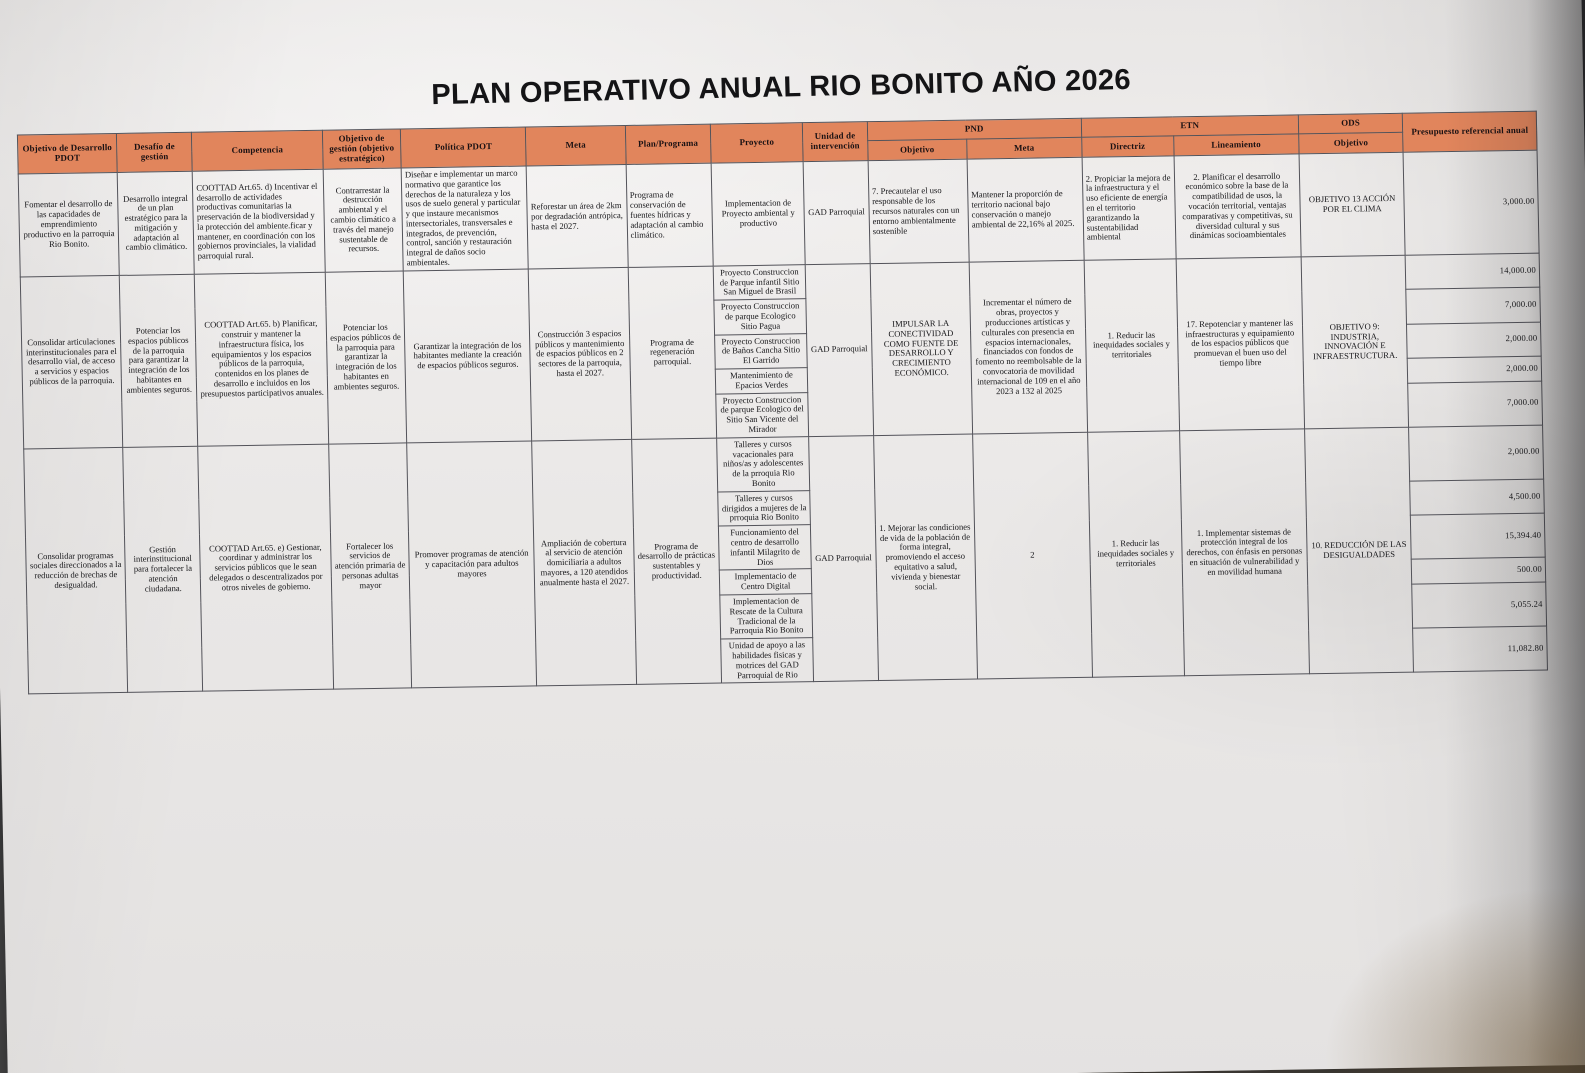 This screenshot has height=1073, width=1585. Describe the element at coordinates (668, 144) in the screenshot. I see `col-plan-programa: Plan/Programa` at that location.